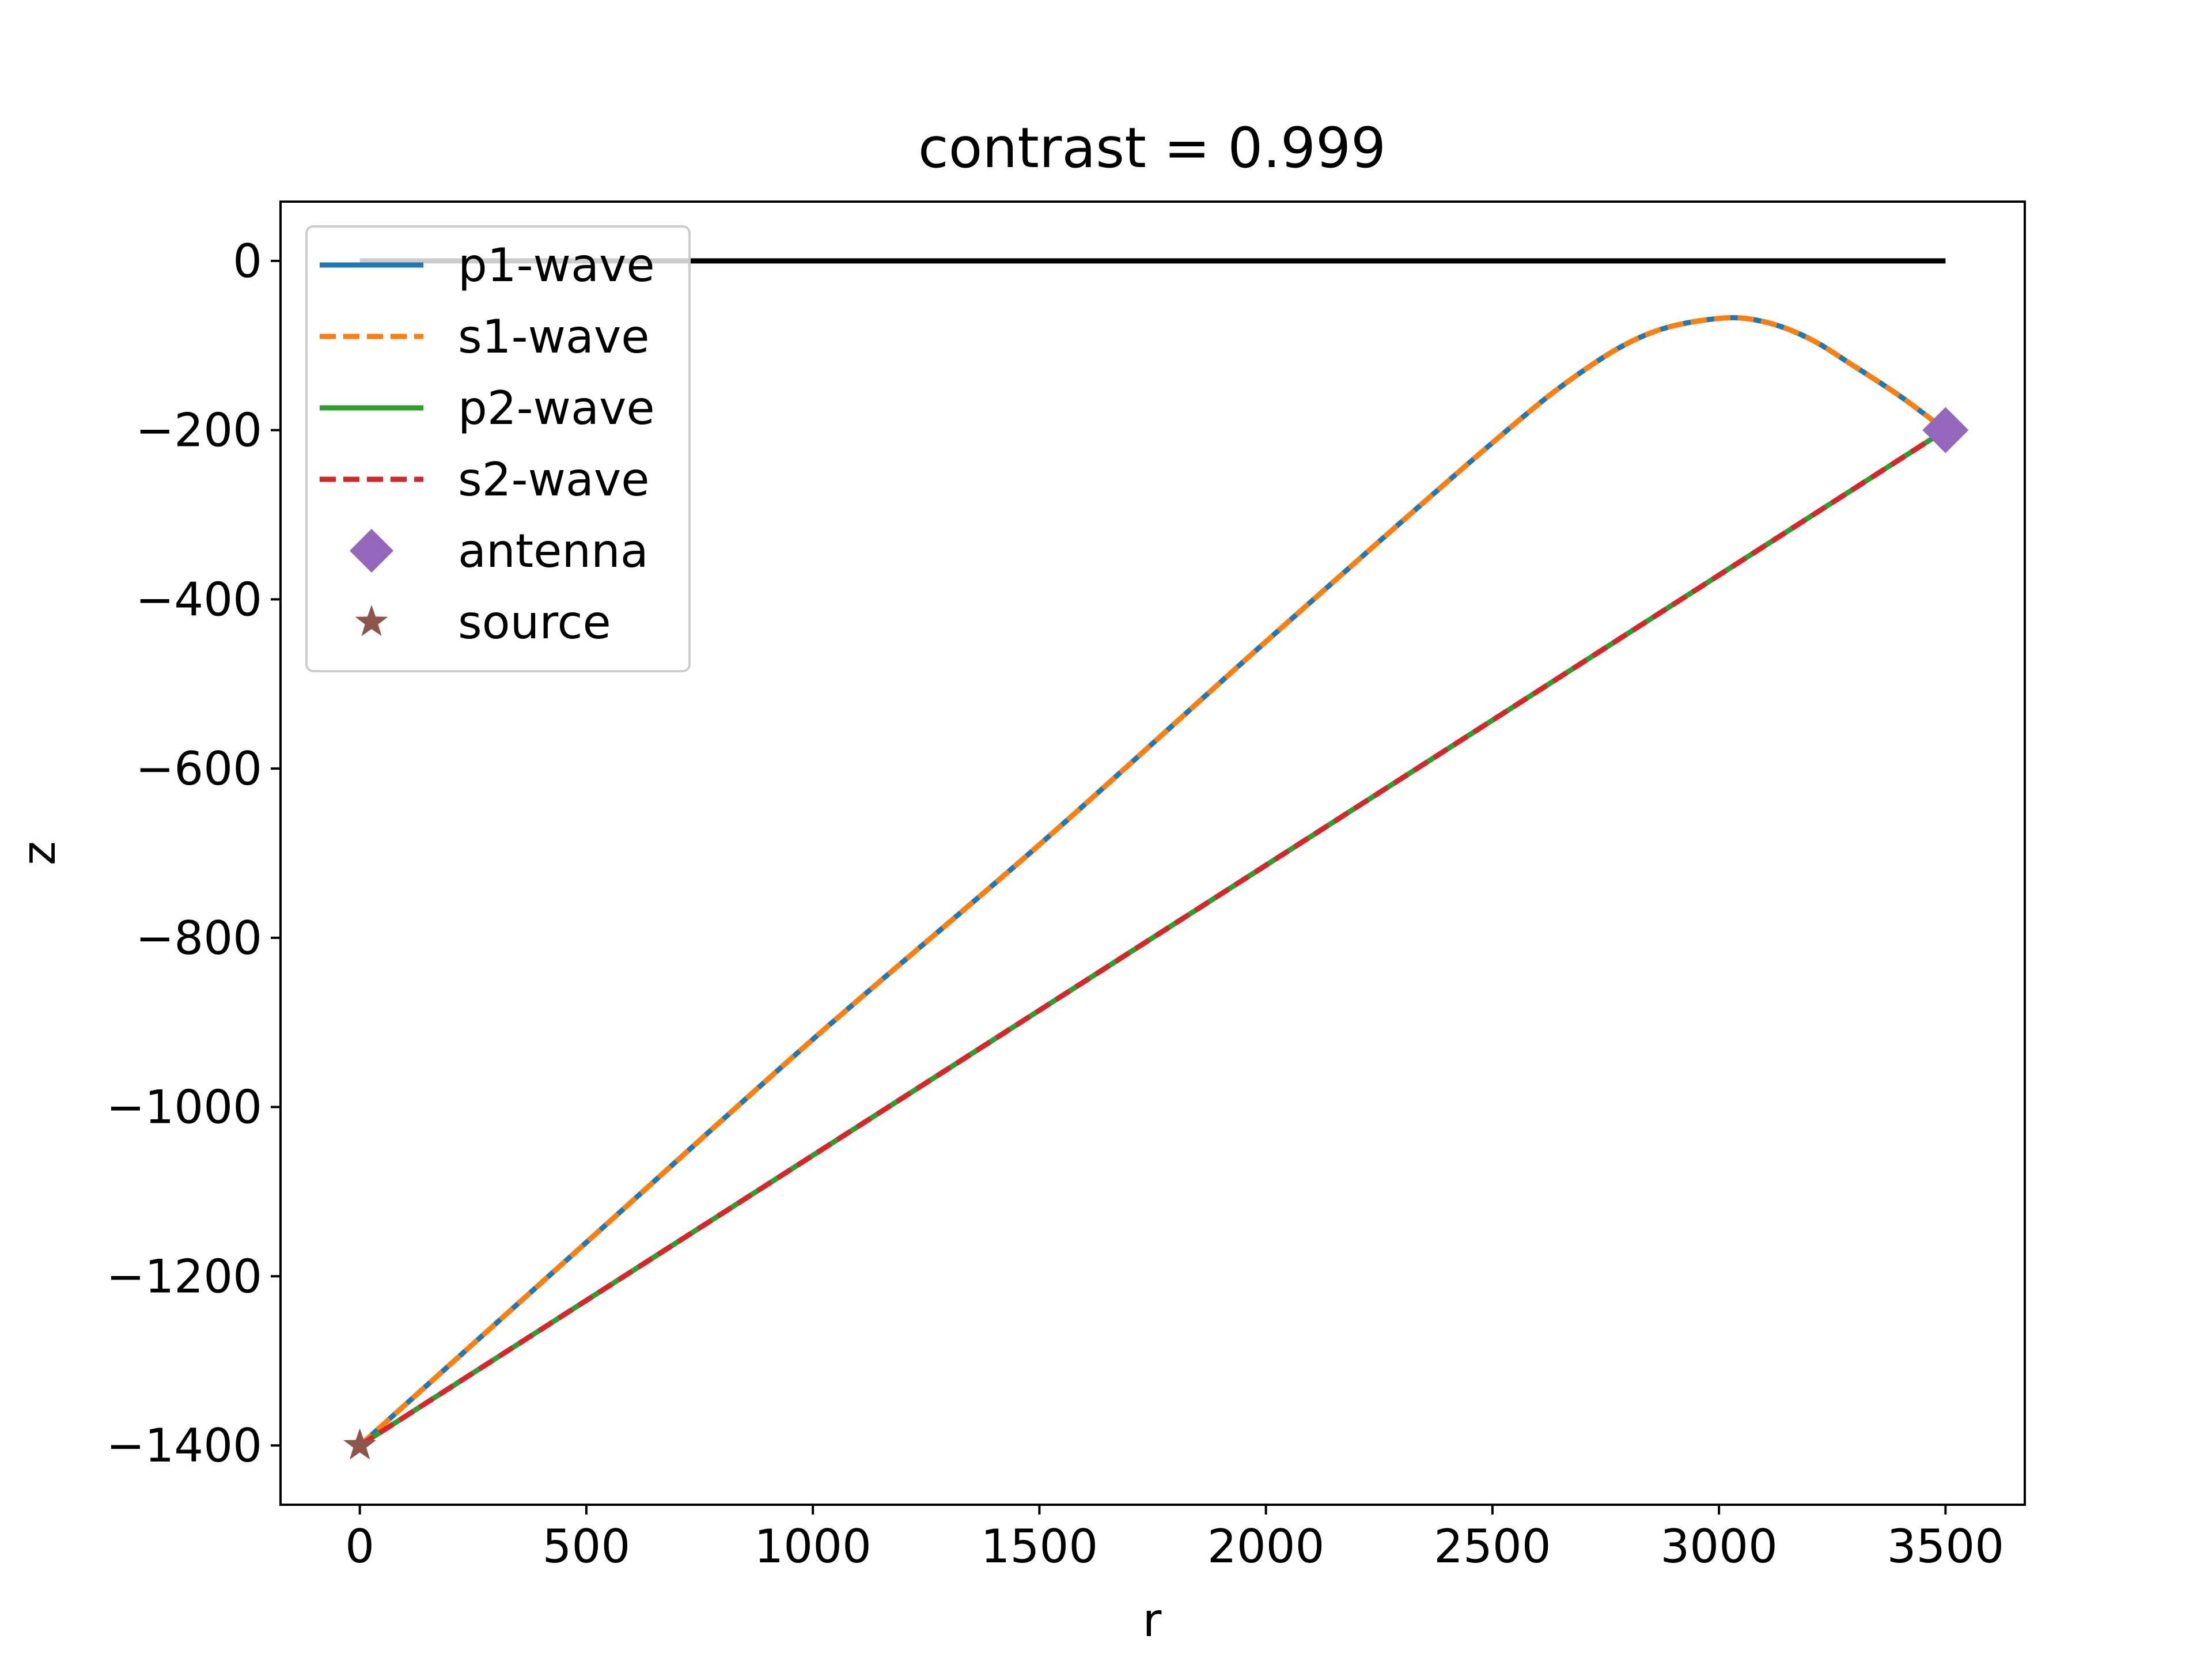 The image size is (2212, 1662). Describe the element at coordinates (184, 1445) in the screenshot. I see `y-tick-label: −1400` at that location.